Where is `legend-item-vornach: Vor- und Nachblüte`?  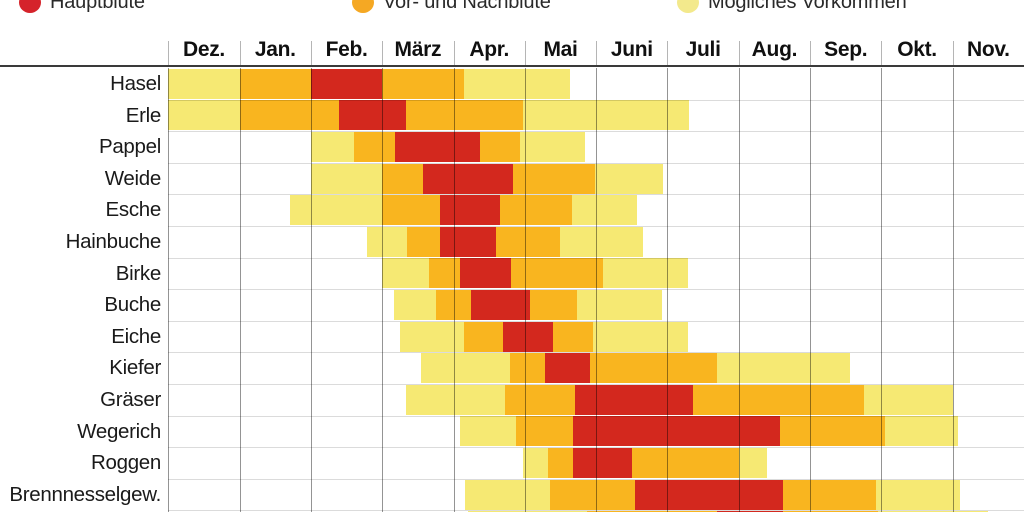 legend-item-vornach: Vor- und Nachblüte is located at coordinates (451, 7).